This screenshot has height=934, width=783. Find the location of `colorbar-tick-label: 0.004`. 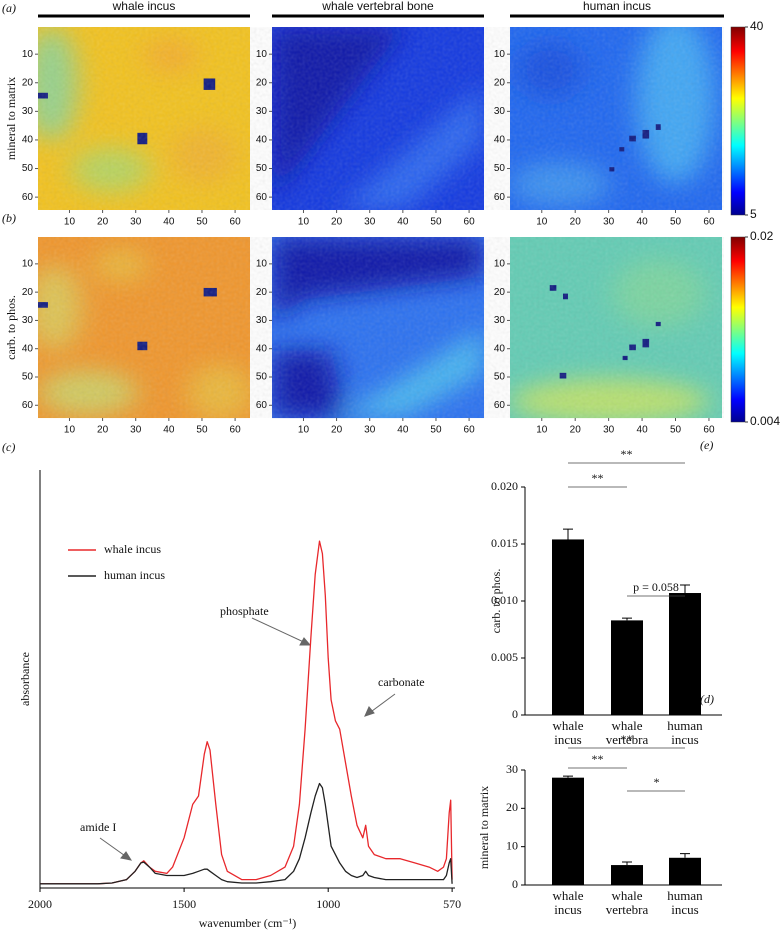

colorbar-tick-label: 0.004 is located at coordinates (765, 421).